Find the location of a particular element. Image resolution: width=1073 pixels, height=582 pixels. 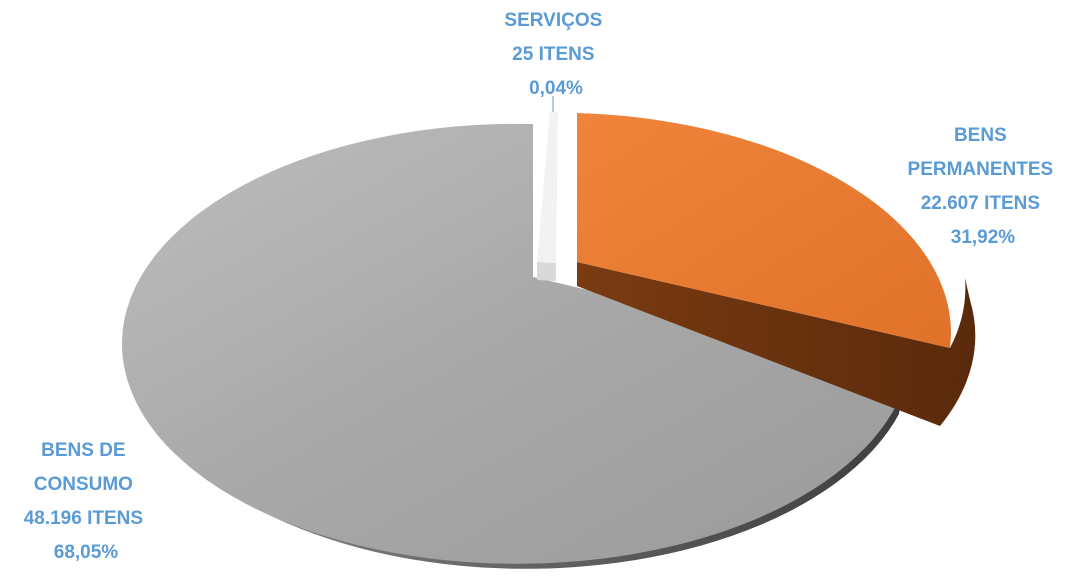

label-consumo: BENS DE CONSUMO 48.196 ITENS 68,05% is located at coordinates (86, 501).